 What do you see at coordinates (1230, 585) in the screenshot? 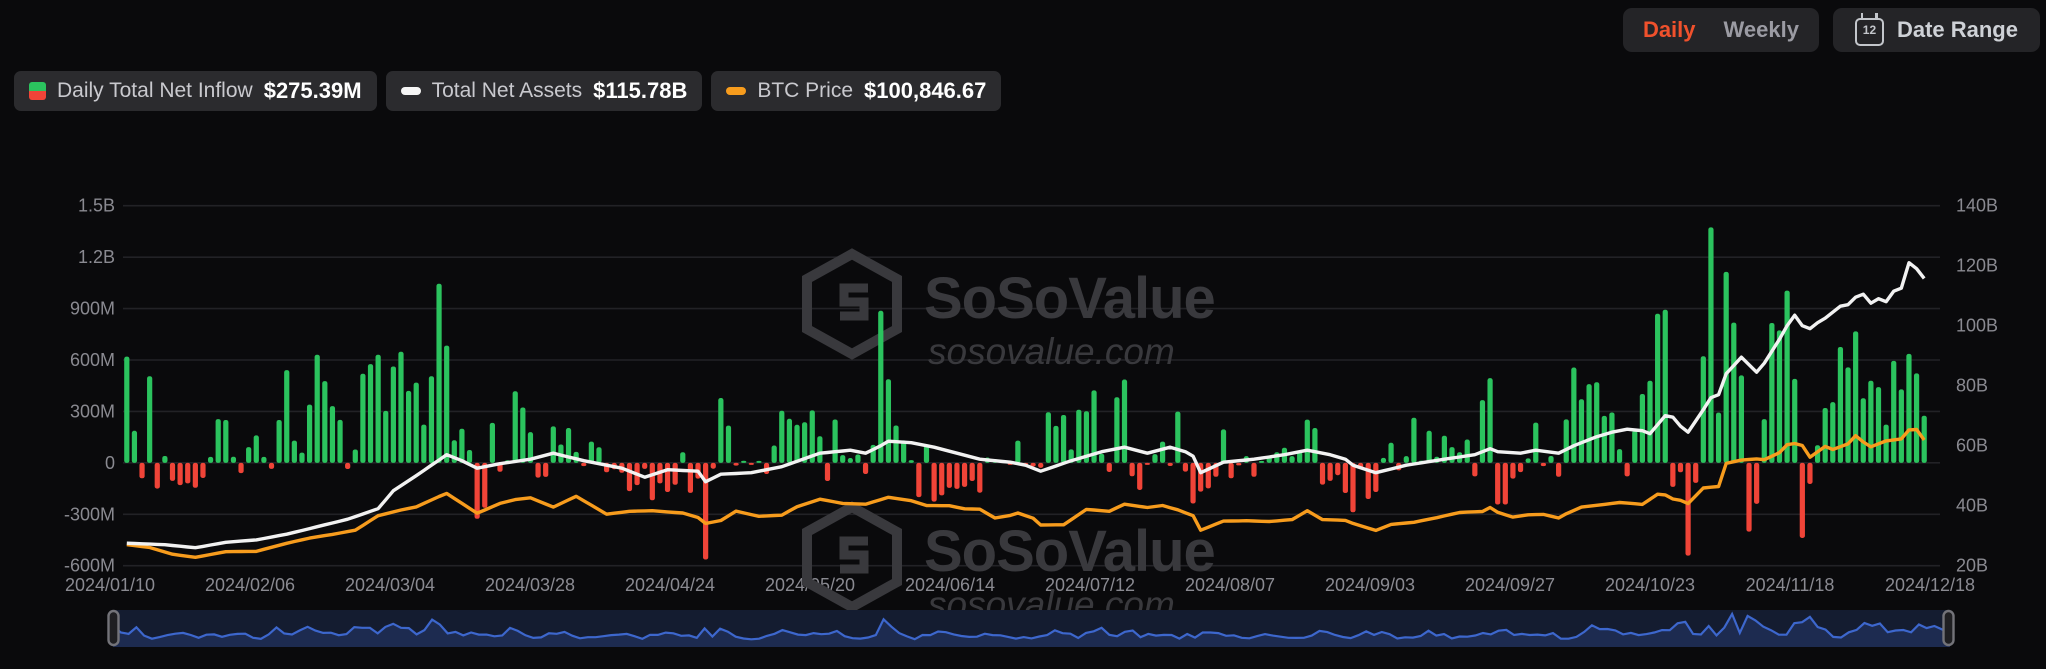
I see `svg-text: 2024/08/07` at bounding box center [1230, 585].